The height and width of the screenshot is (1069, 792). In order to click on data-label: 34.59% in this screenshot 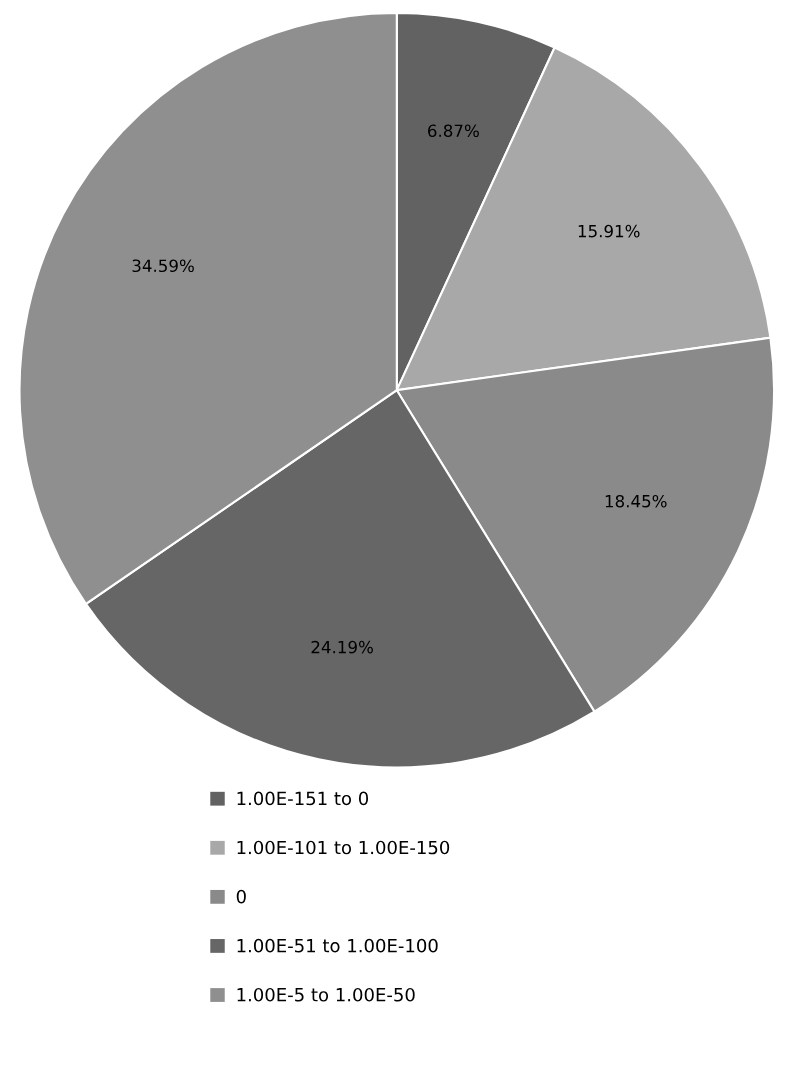, I will do `click(163, 266)`.